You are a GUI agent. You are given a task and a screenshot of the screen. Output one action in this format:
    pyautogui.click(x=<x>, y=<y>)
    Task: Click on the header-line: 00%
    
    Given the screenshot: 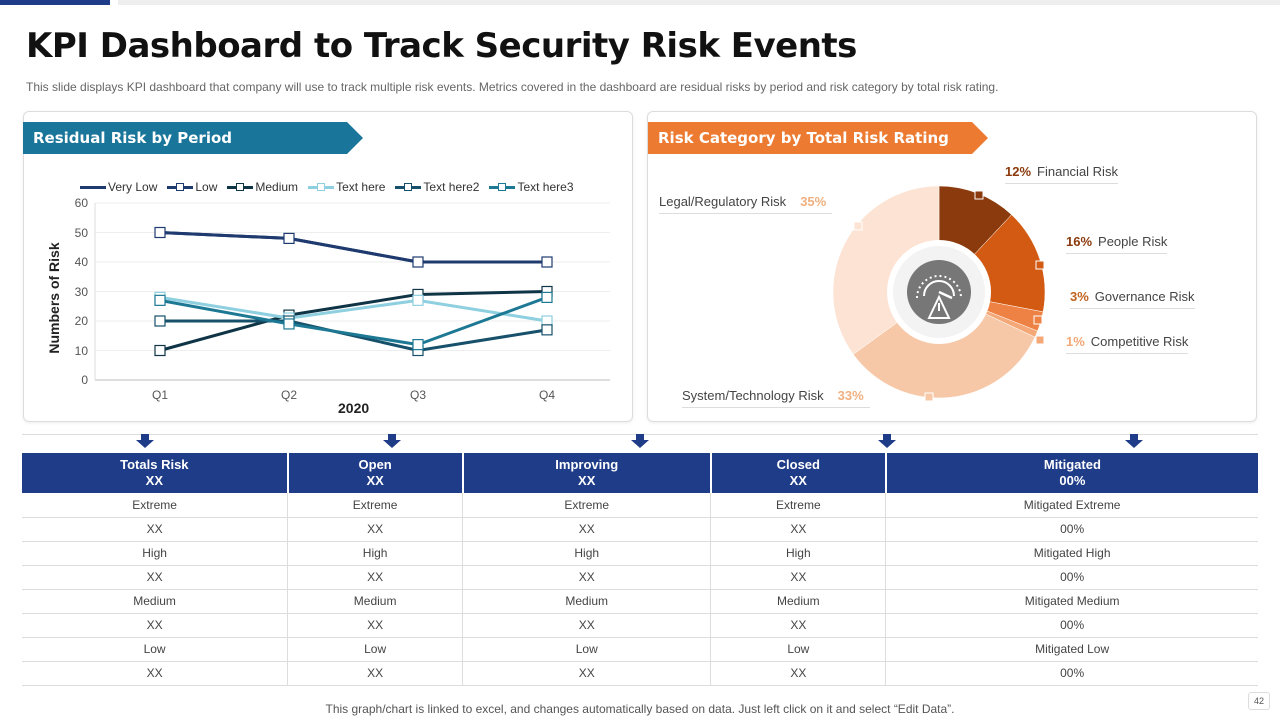 What is the action you would take?
    pyautogui.click(x=1072, y=480)
    